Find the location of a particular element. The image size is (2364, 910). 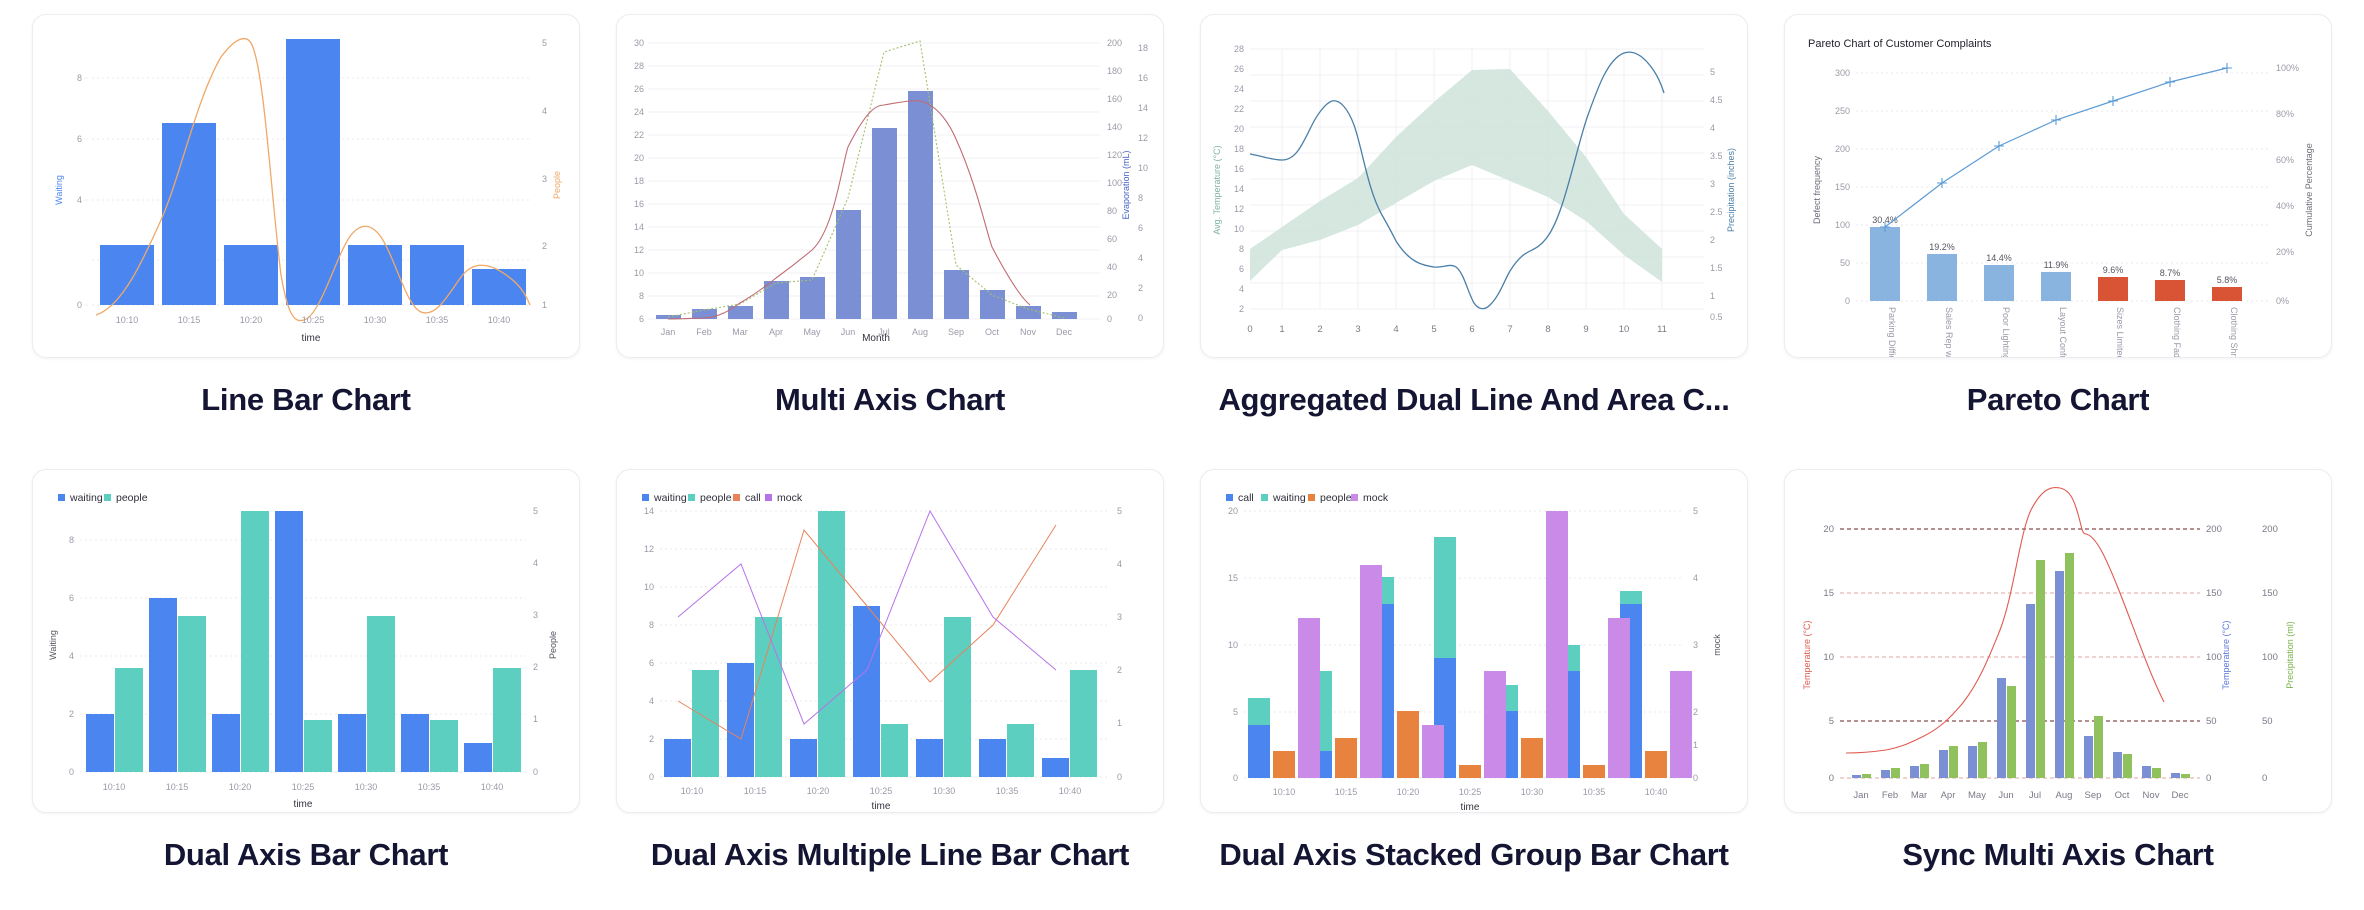

svg-text: 40 is located at coordinates (1112, 267).